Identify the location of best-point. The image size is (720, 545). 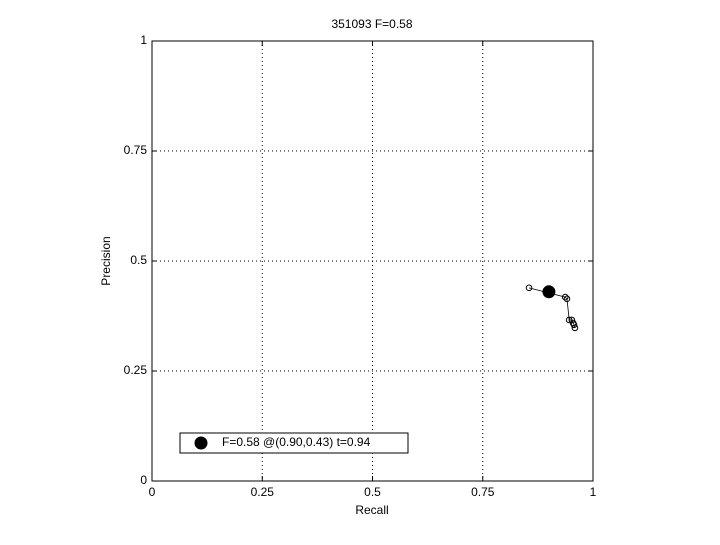
(549, 292).